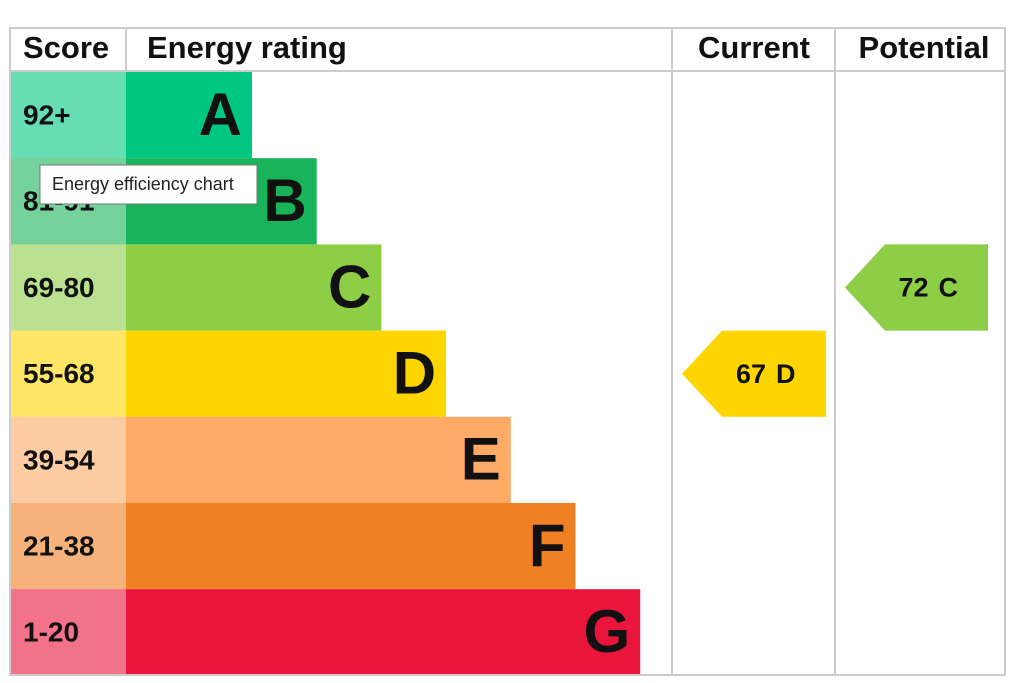  I want to click on rating-letter: D, so click(414, 373).